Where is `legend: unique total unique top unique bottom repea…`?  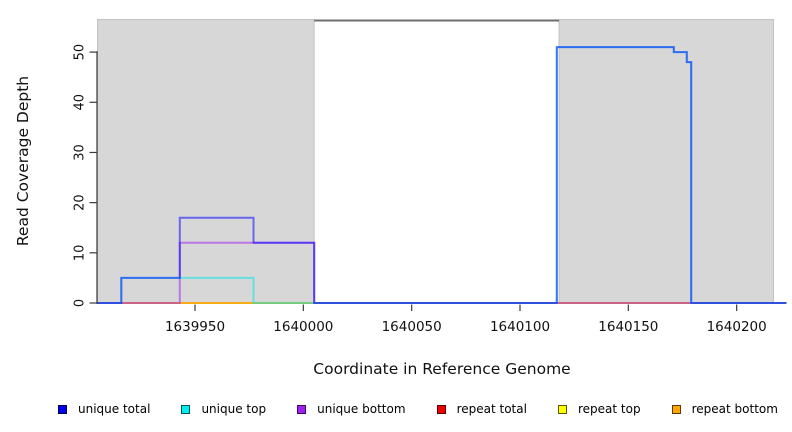
legend: unique total unique top unique bottom repea… is located at coordinates (418, 409).